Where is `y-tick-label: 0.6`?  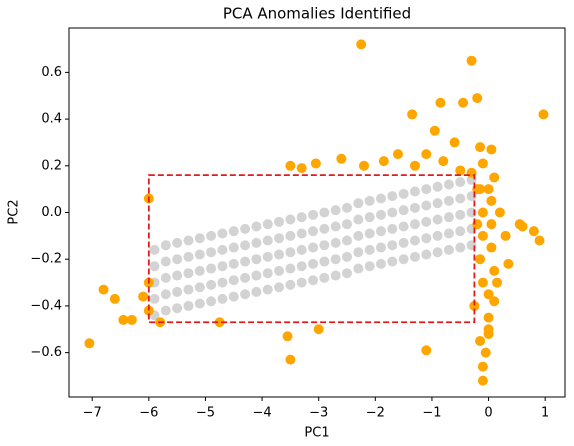
y-tick-label: 0.6 is located at coordinates (51, 72).